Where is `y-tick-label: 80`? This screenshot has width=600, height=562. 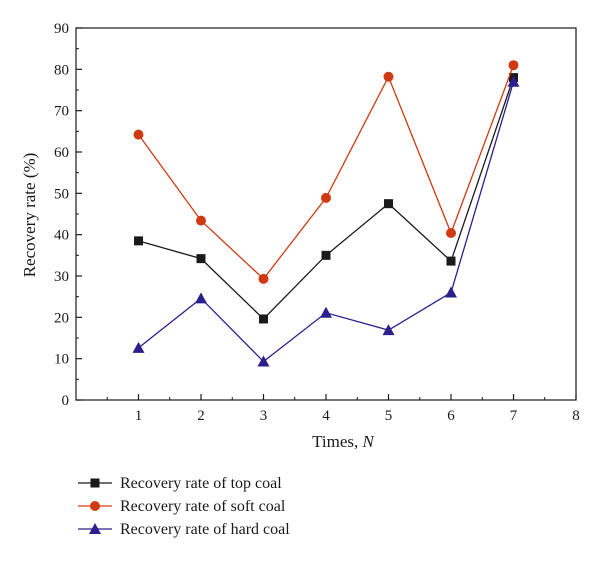
y-tick-label: 80 is located at coordinates (61, 70).